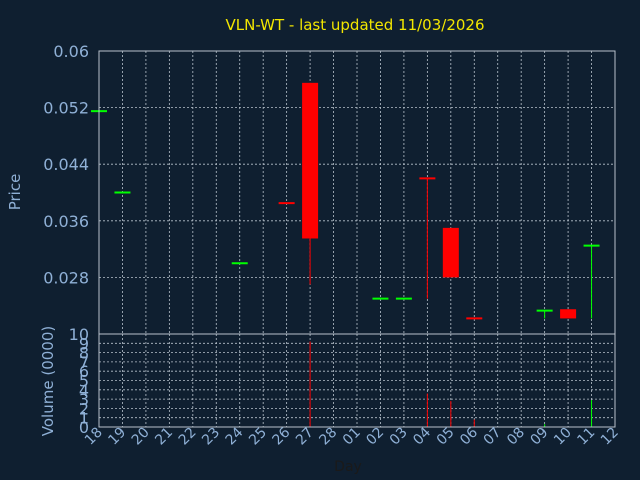 This screenshot has width=640, height=480. What do you see at coordinates (354, 25) in the screenshot?
I see `chart-title: VLN-WT - last updated 11/03/2026` at bounding box center [354, 25].